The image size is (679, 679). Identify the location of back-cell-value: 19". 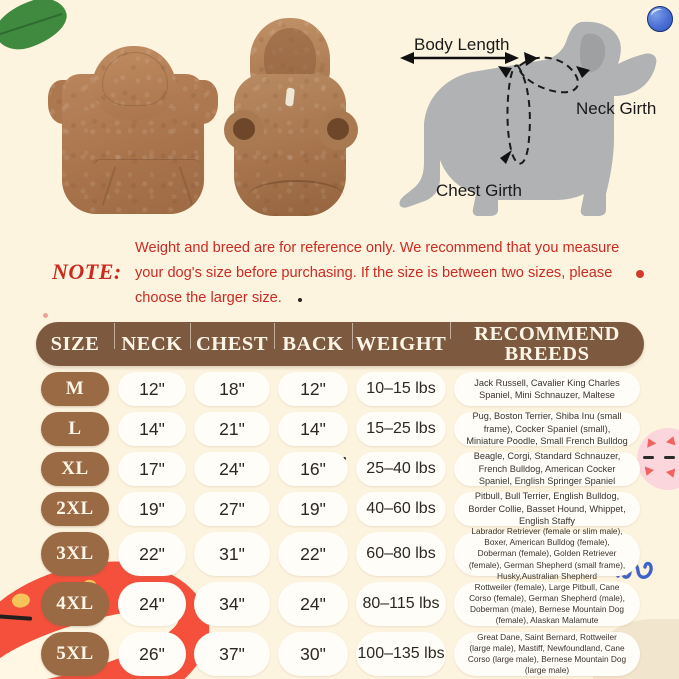
(313, 509).